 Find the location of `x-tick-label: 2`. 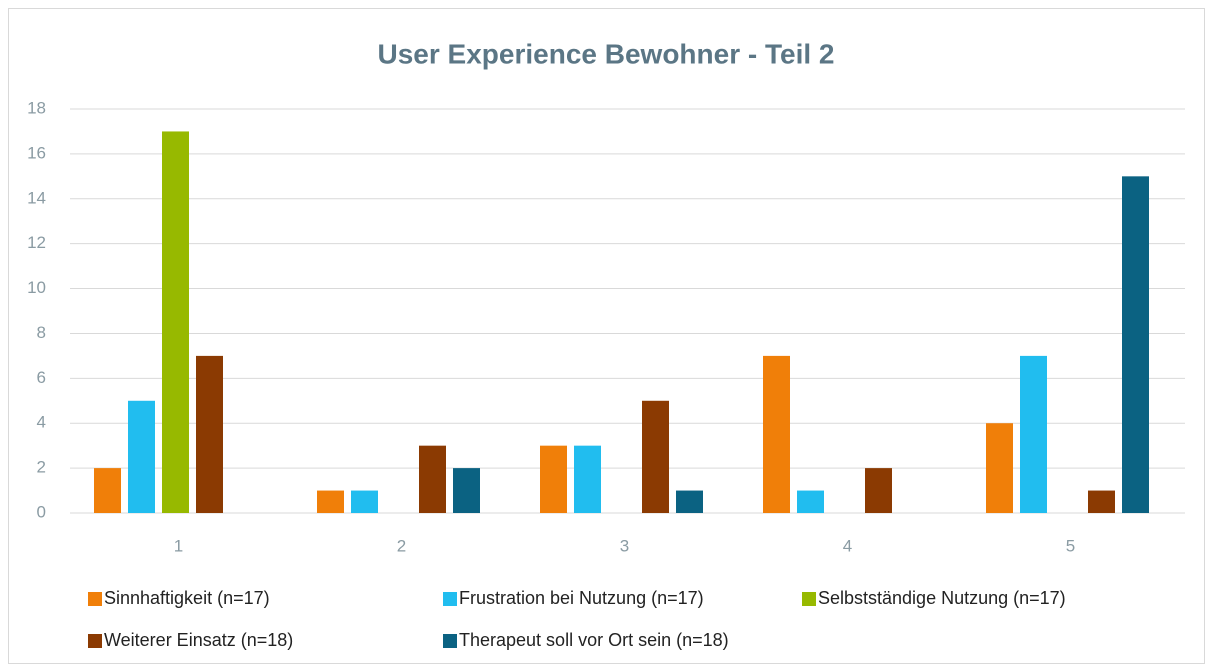

x-tick-label: 2 is located at coordinates (401, 545).